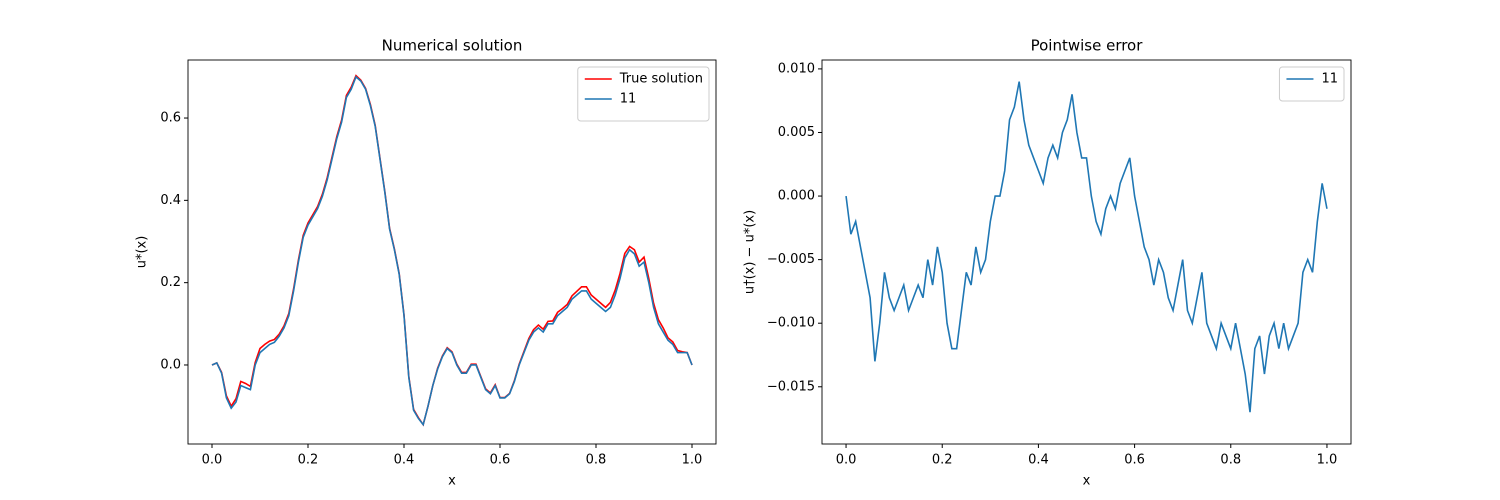 This screenshot has width=1500, height=500. I want to click on y-tick-label: 0.4, so click(170, 200).